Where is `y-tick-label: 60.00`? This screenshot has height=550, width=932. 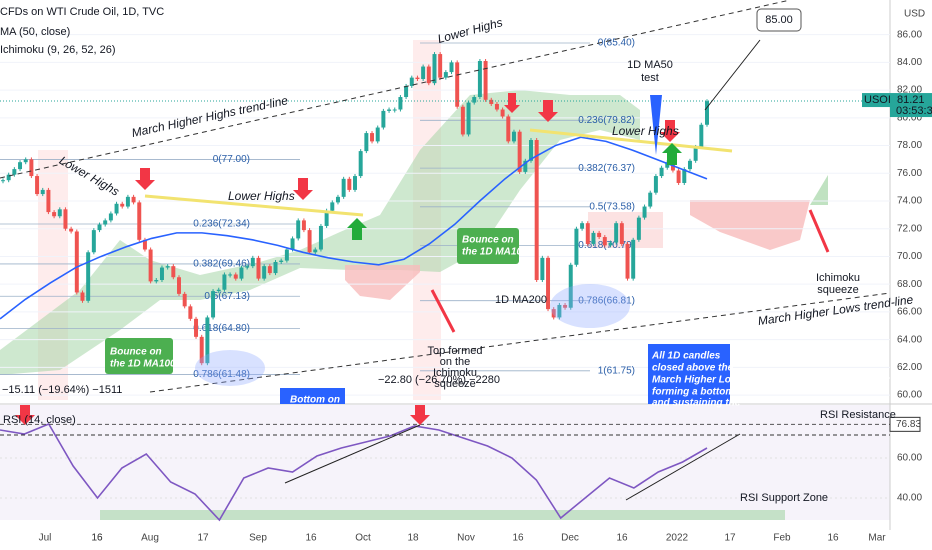
y-tick-label: 60.00 is located at coordinates (909, 395).